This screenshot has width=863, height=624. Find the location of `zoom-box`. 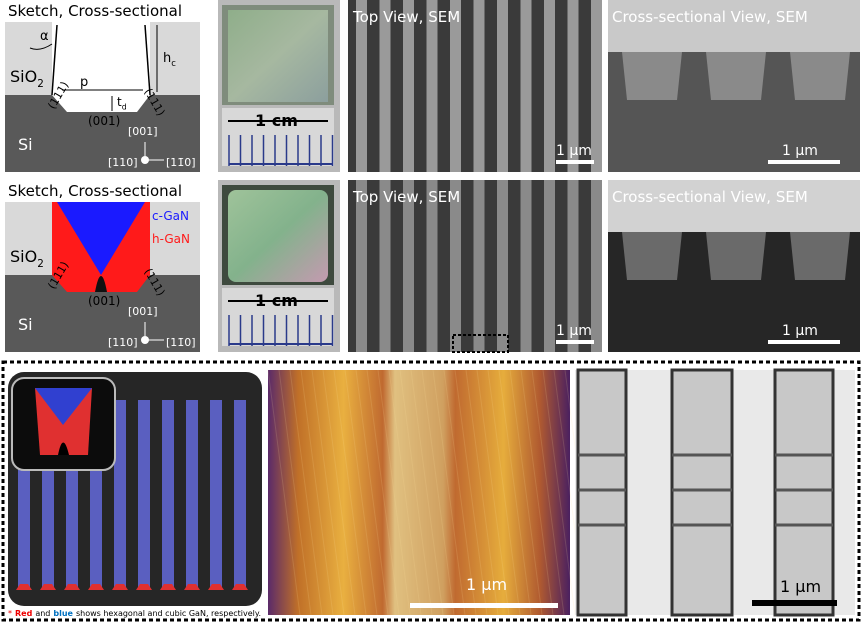

zoom-box is located at coordinates (480, 343).